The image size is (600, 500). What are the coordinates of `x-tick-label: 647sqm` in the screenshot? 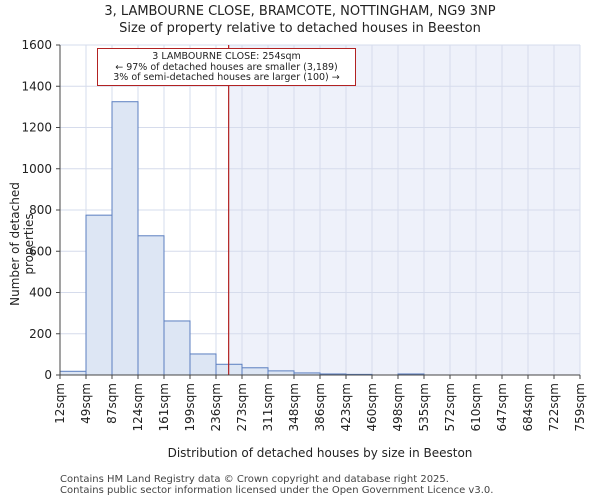 It's located at (502, 407).